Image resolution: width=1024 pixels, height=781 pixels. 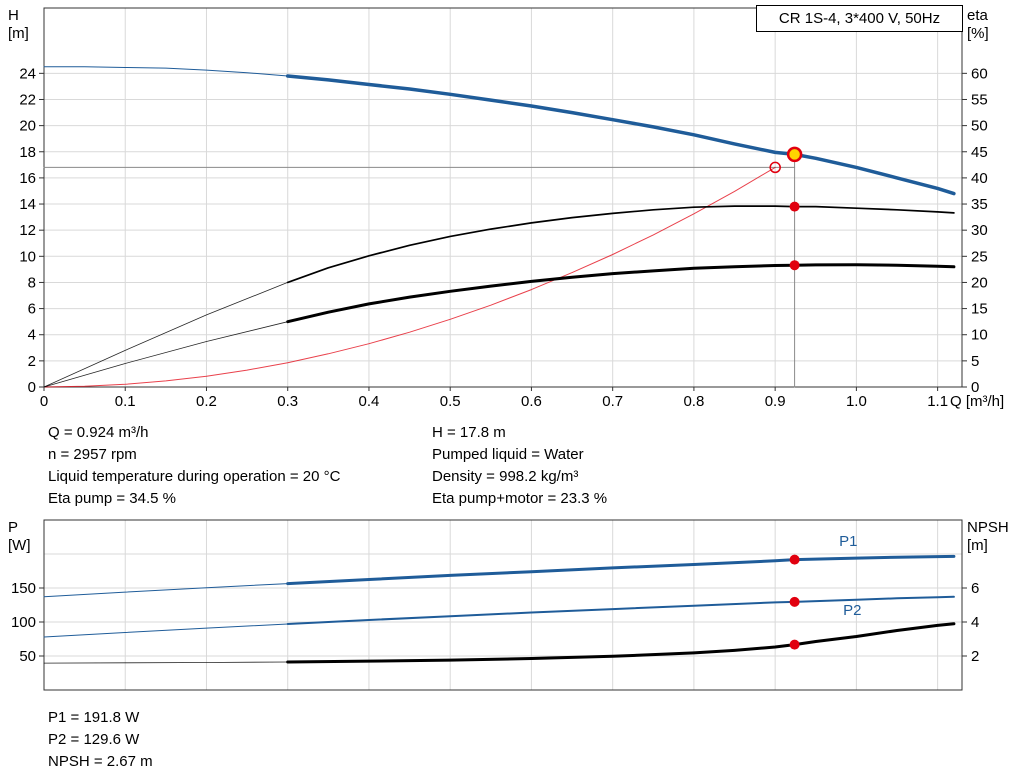 What do you see at coordinates (27, 256) in the screenshot?
I see `y-left-tick-label: 10` at bounding box center [27, 256].